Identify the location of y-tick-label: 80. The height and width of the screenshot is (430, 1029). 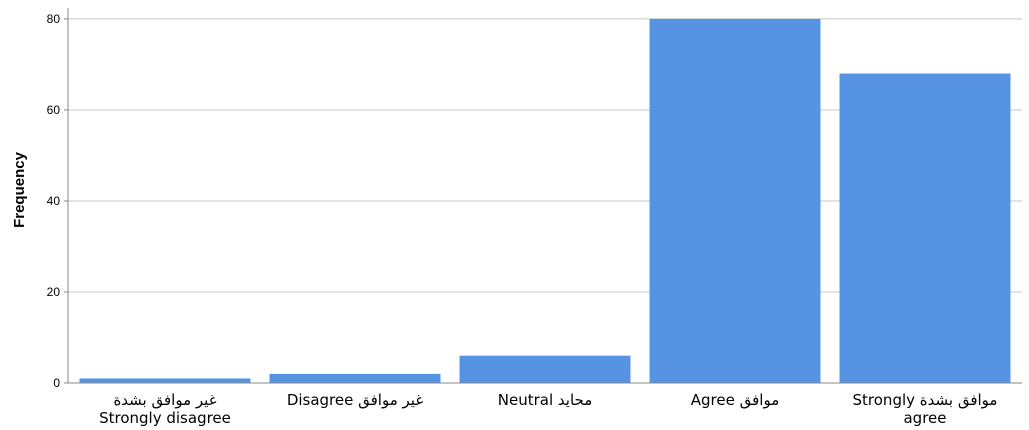
(54, 19).